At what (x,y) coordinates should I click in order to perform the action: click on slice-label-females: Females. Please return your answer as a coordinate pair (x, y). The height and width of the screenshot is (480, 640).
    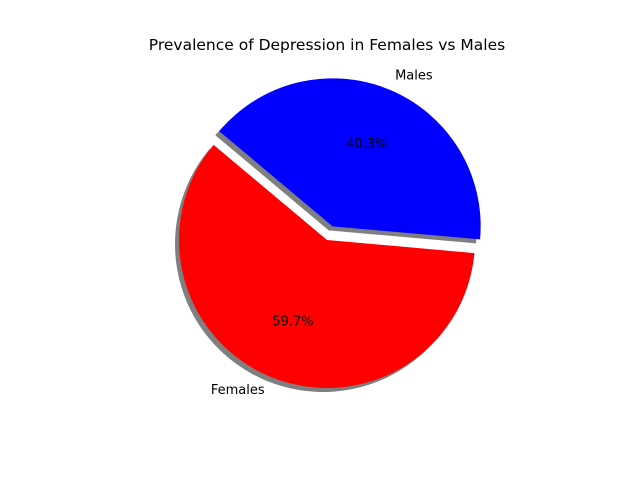
    Looking at the image, I should click on (238, 390).